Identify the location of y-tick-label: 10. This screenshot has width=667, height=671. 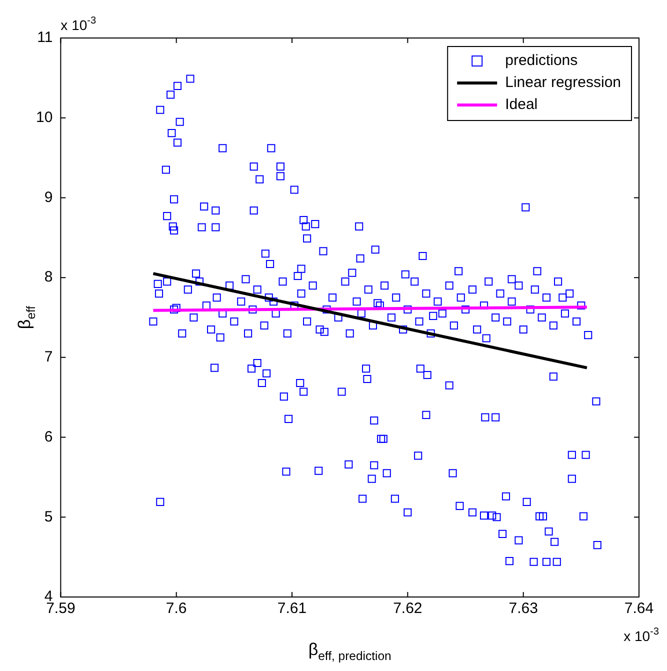
(44, 117).